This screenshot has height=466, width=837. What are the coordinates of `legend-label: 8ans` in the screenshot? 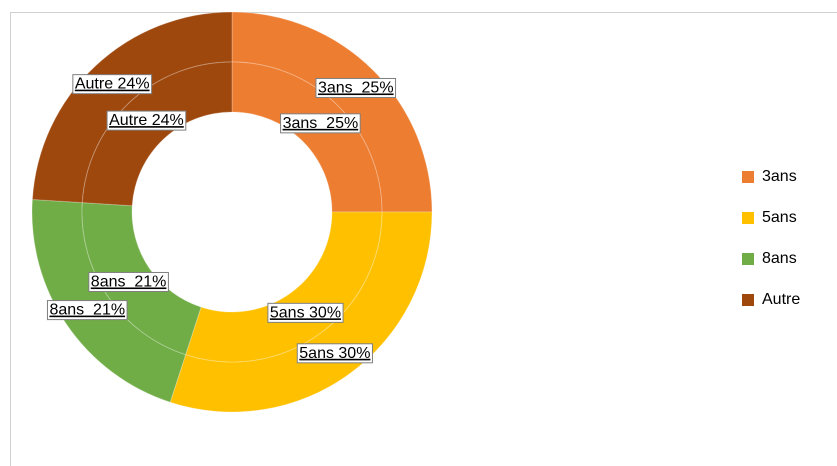 It's located at (779, 258).